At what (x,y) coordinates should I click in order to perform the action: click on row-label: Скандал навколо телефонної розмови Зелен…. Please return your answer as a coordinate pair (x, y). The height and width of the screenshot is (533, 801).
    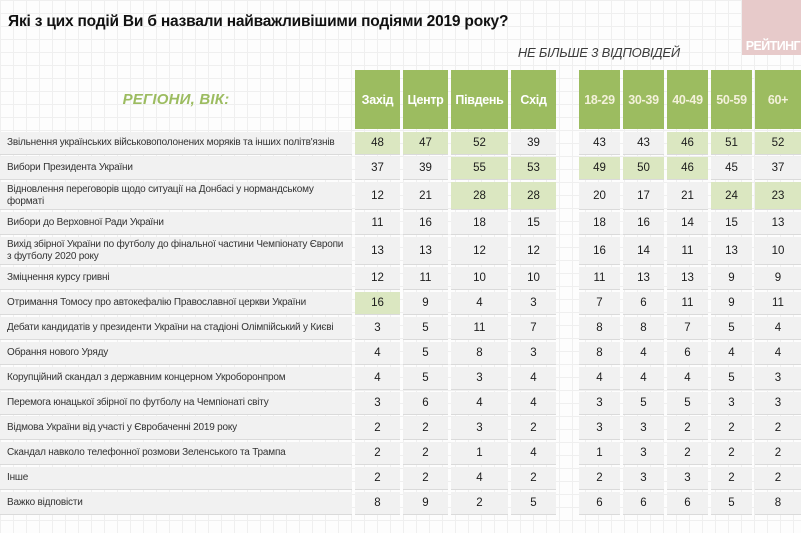
    Looking at the image, I should click on (176, 453).